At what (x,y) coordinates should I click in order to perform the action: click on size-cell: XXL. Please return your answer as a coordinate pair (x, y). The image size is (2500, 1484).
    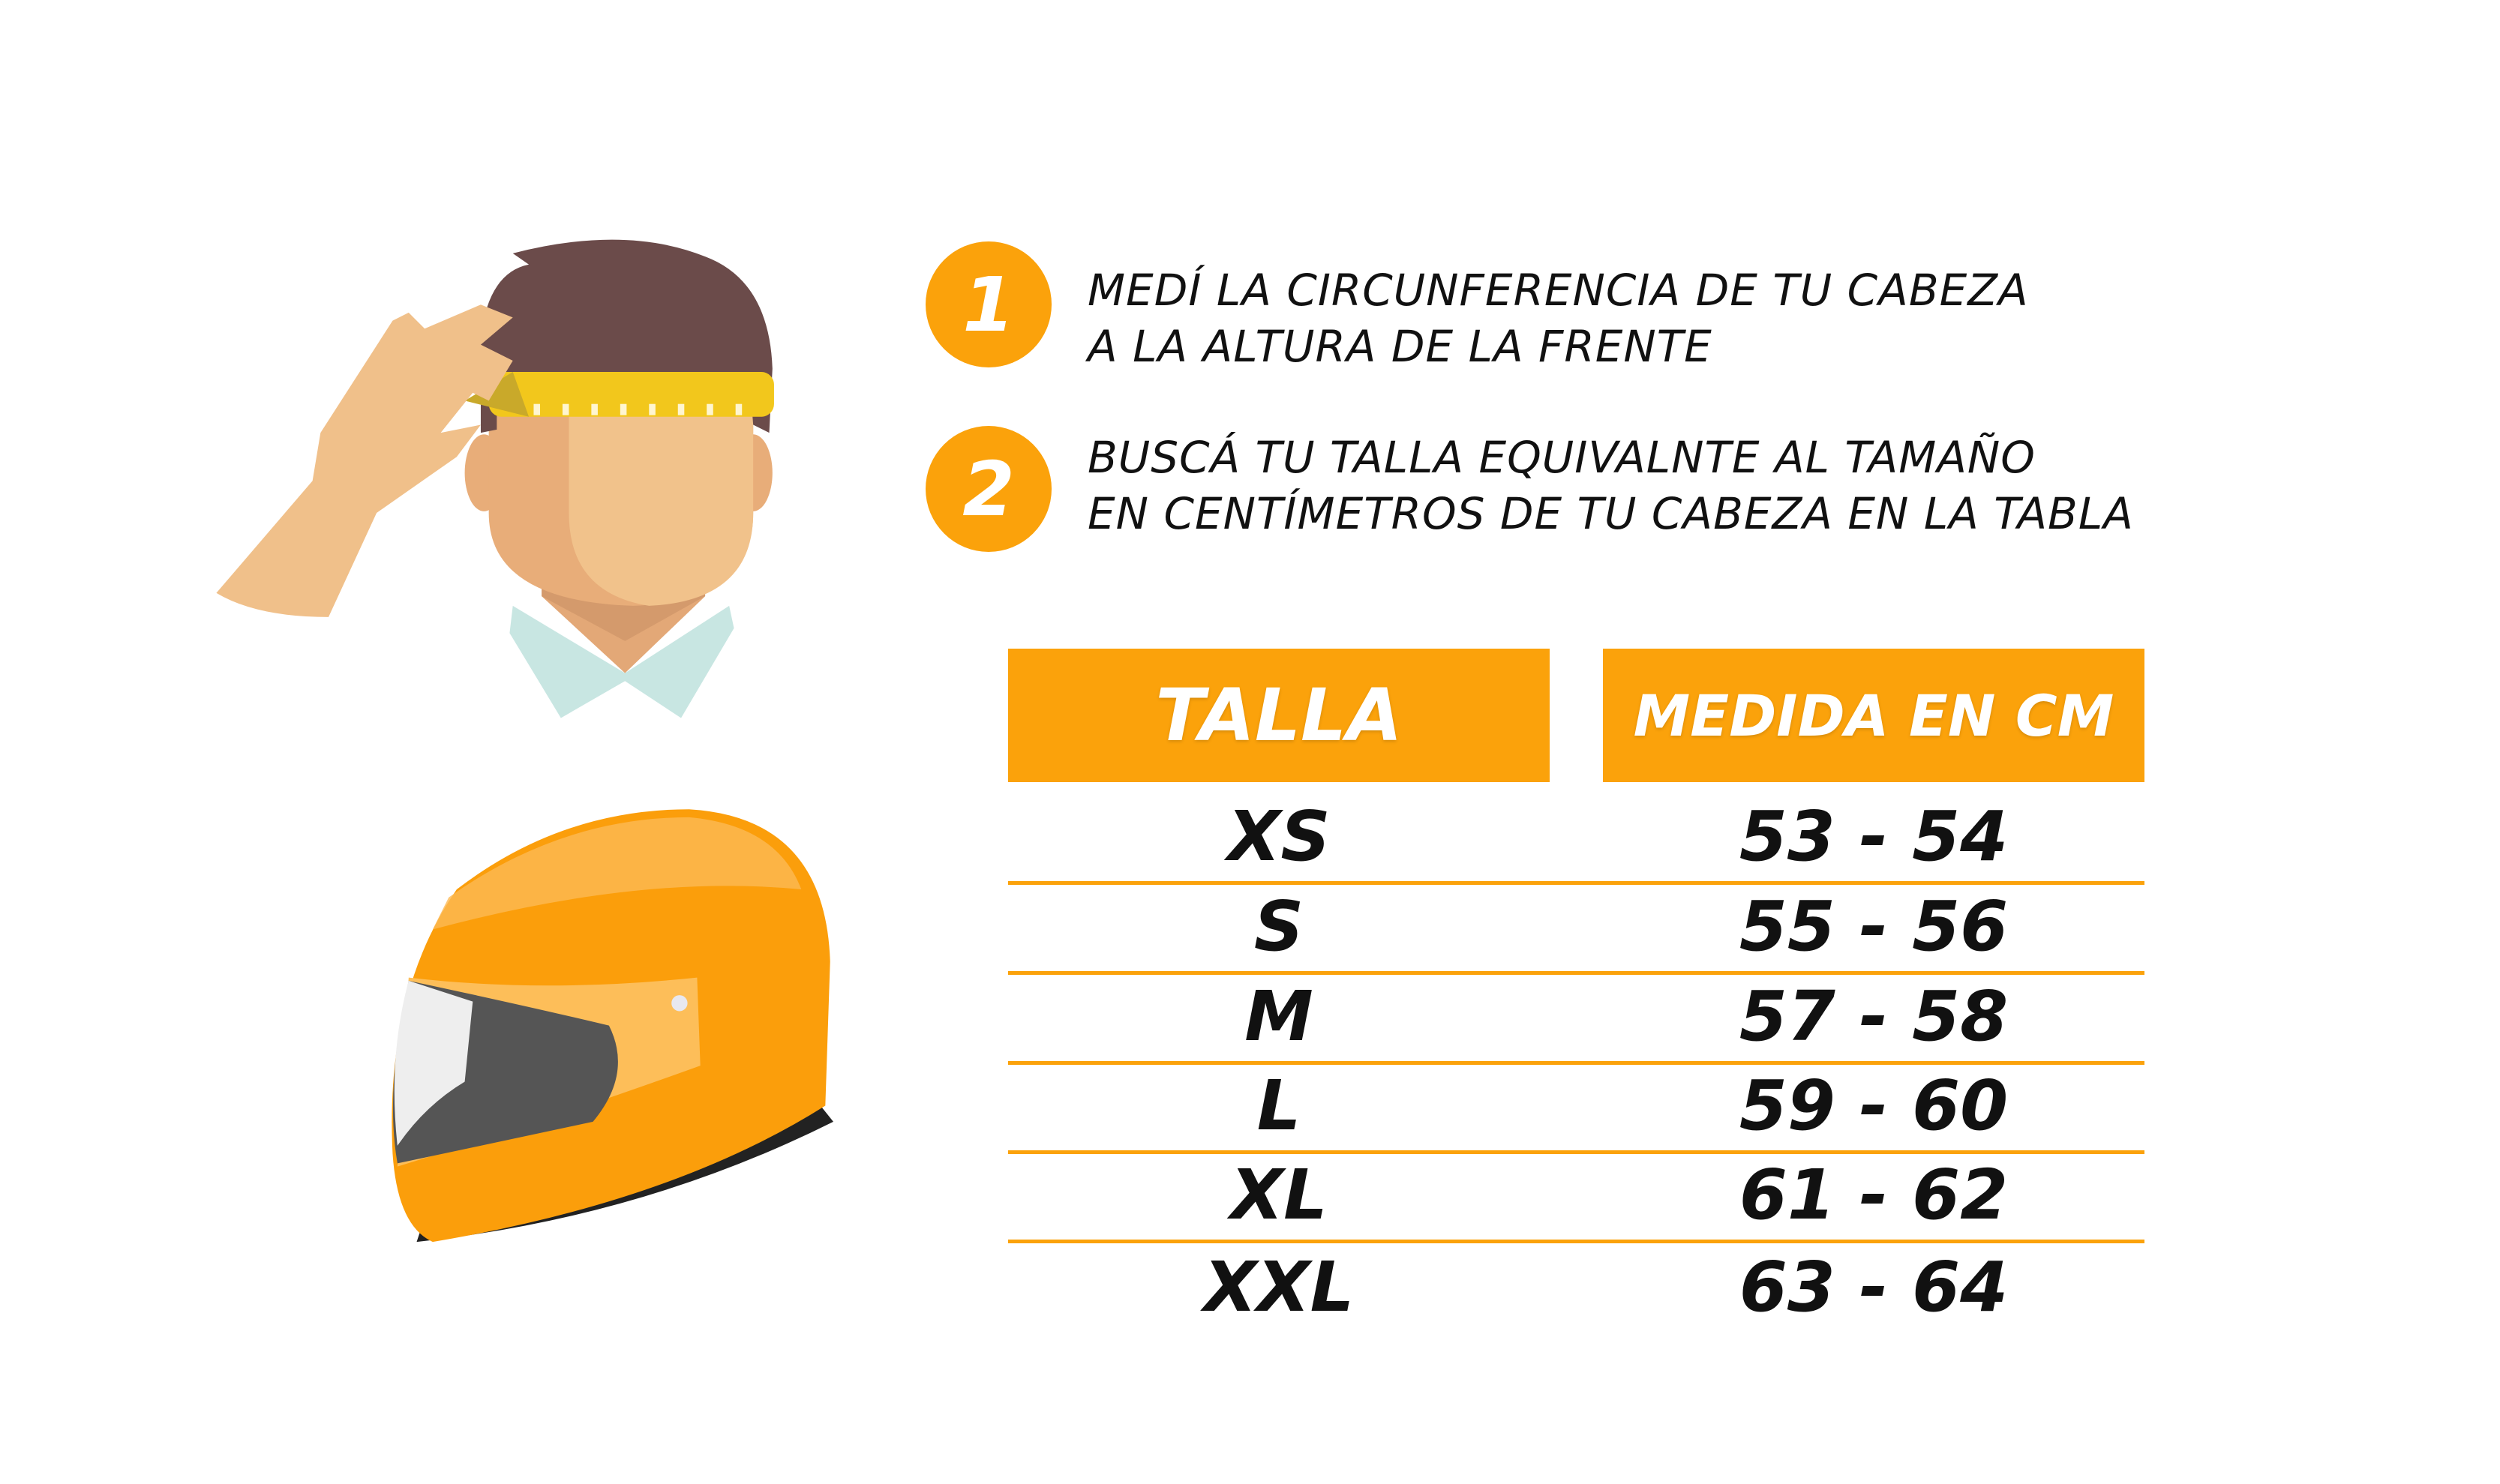
    Looking at the image, I should click on (1279, 1286).